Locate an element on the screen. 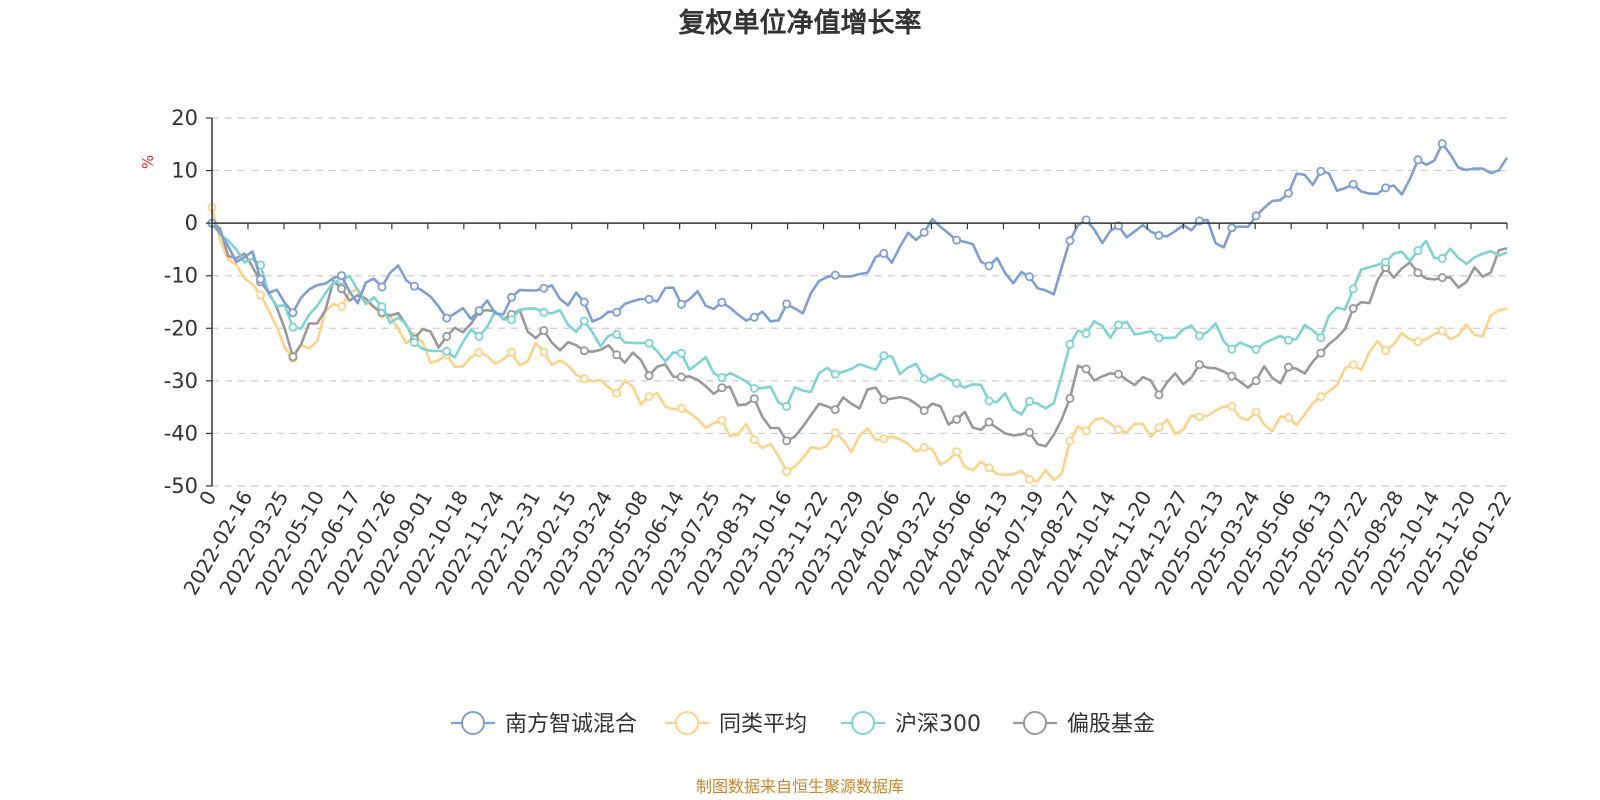  legend-item-3: 偏股基金 is located at coordinates (1084, 724).